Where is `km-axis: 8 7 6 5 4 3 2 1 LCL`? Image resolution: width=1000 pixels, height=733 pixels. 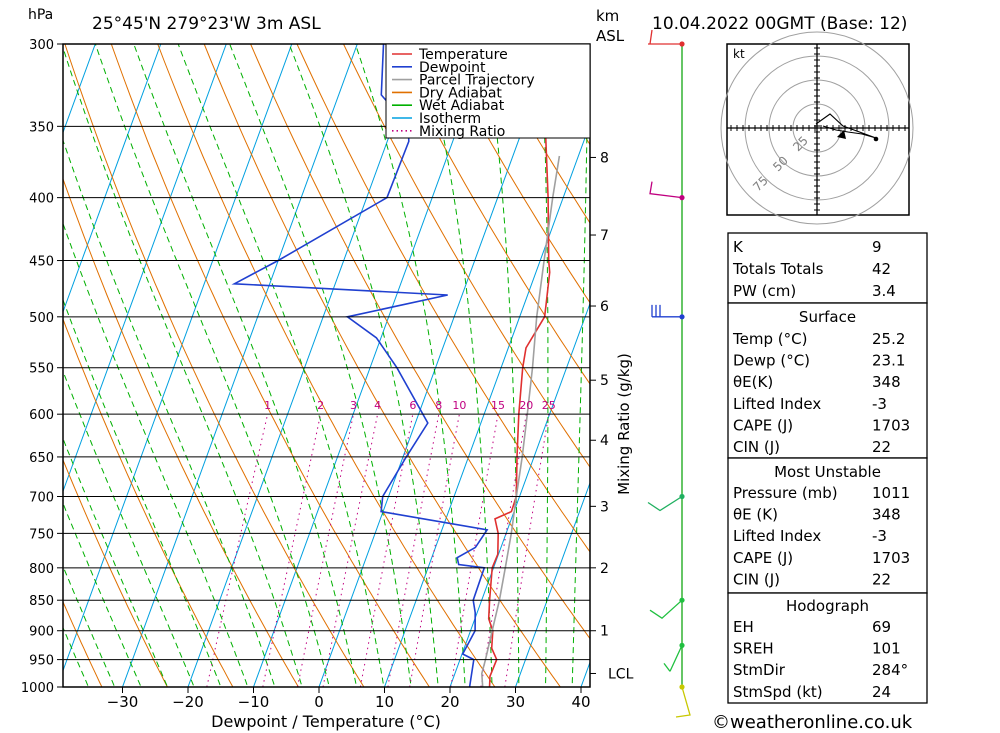
km-axis: 8 7 6 5 4 3 2 1 LCL is located at coordinates (612, 416).